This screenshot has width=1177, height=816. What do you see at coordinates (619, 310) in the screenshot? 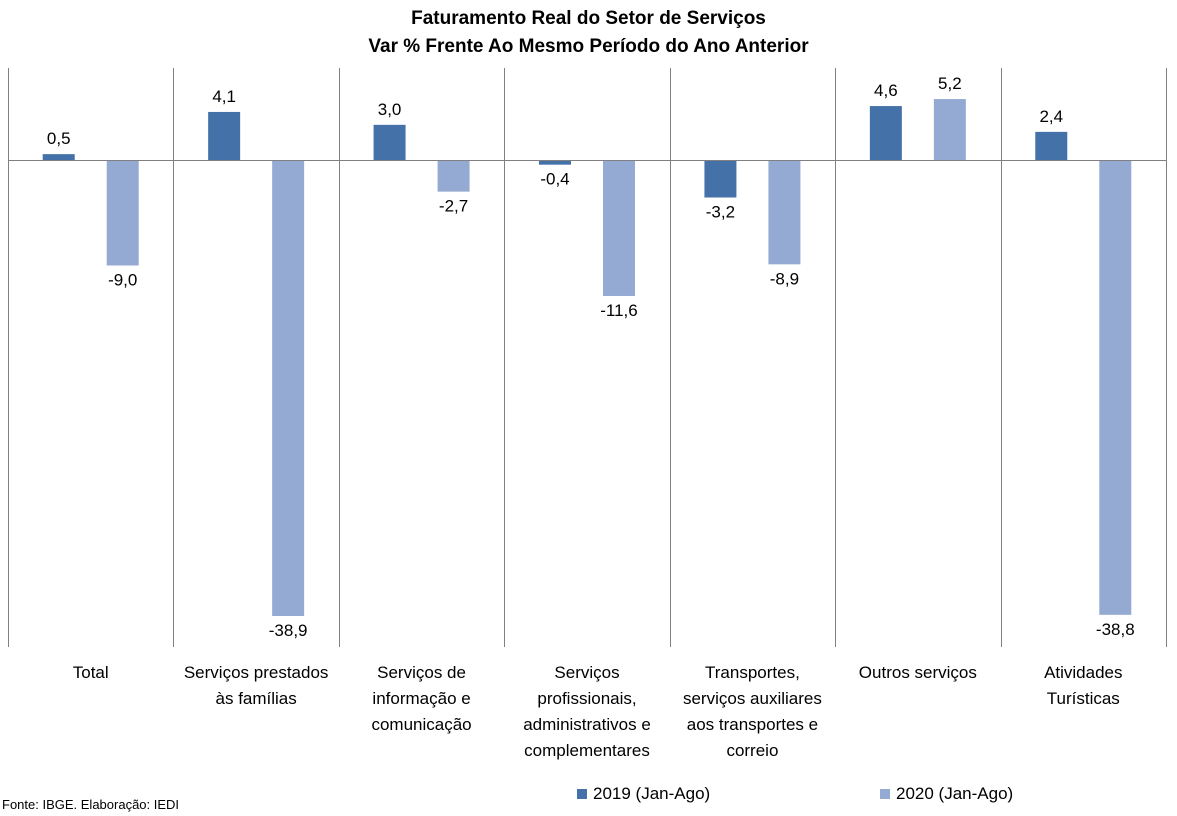
I see `data-label-2020: -11,6` at bounding box center [619, 310].